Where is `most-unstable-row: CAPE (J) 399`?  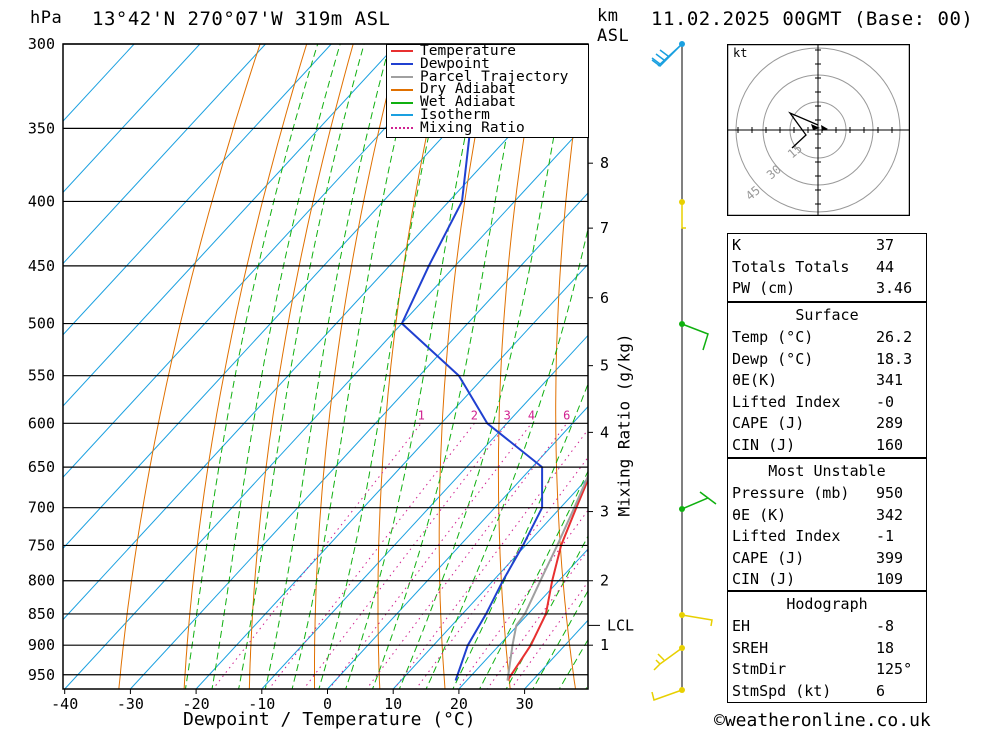
most-unstable-row: CAPE (J) 399 is located at coordinates (827, 559).